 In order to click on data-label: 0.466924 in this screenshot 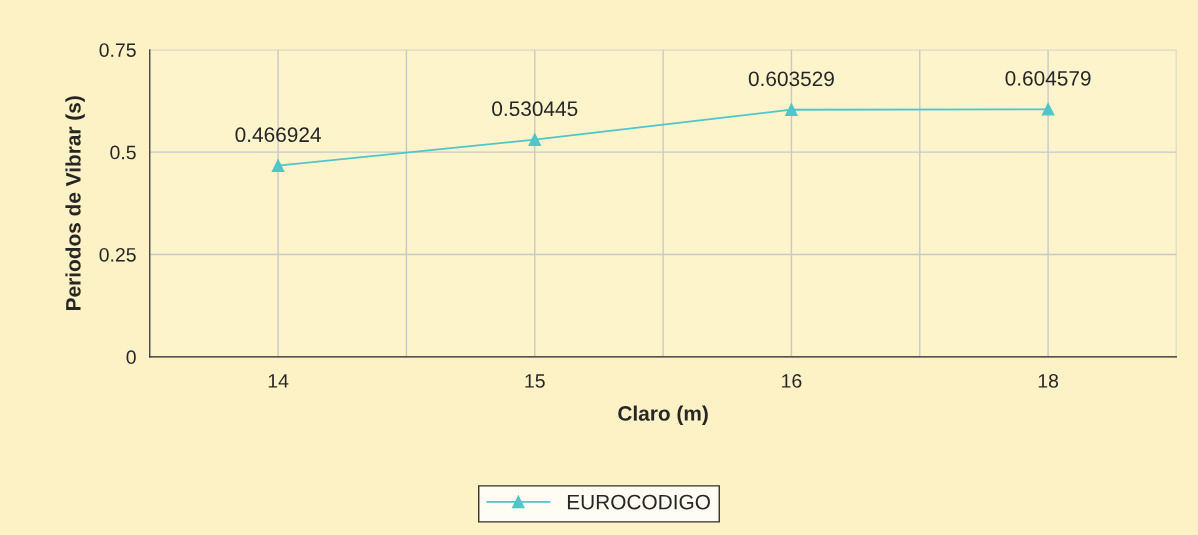, I will do `click(278, 135)`.